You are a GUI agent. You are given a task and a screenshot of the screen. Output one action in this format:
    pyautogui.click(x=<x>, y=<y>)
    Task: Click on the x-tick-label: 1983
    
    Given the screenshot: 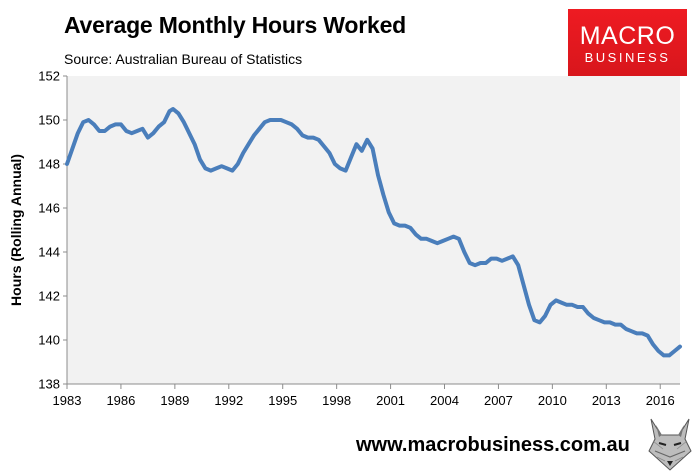 What is the action you would take?
    pyautogui.click(x=67, y=400)
    